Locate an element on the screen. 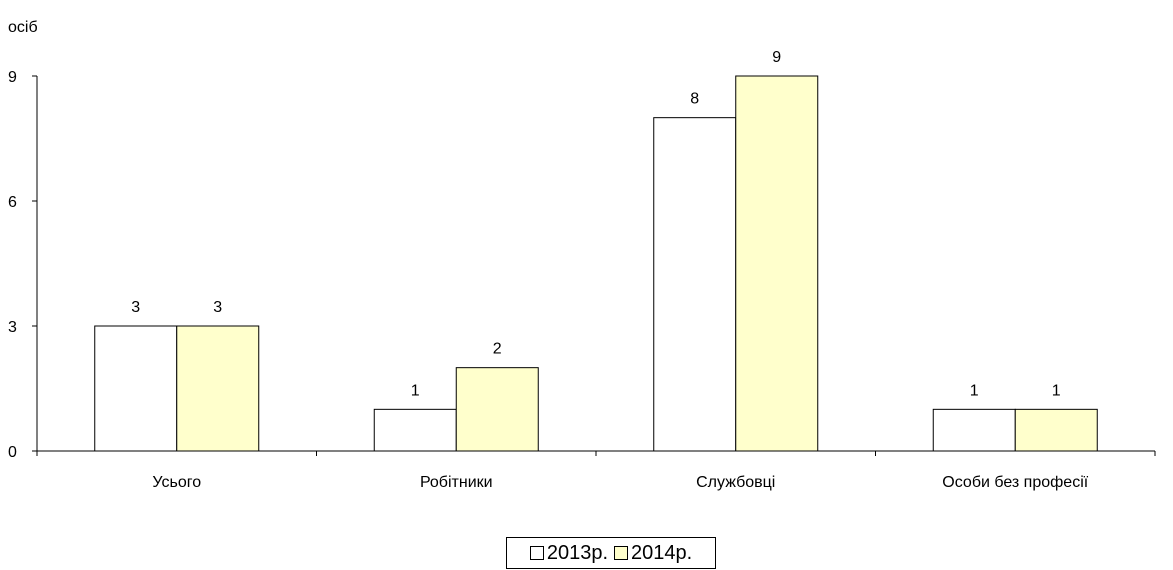 The height and width of the screenshot is (570, 1173). y-axis-unit-label: осіб is located at coordinates (23, 27).